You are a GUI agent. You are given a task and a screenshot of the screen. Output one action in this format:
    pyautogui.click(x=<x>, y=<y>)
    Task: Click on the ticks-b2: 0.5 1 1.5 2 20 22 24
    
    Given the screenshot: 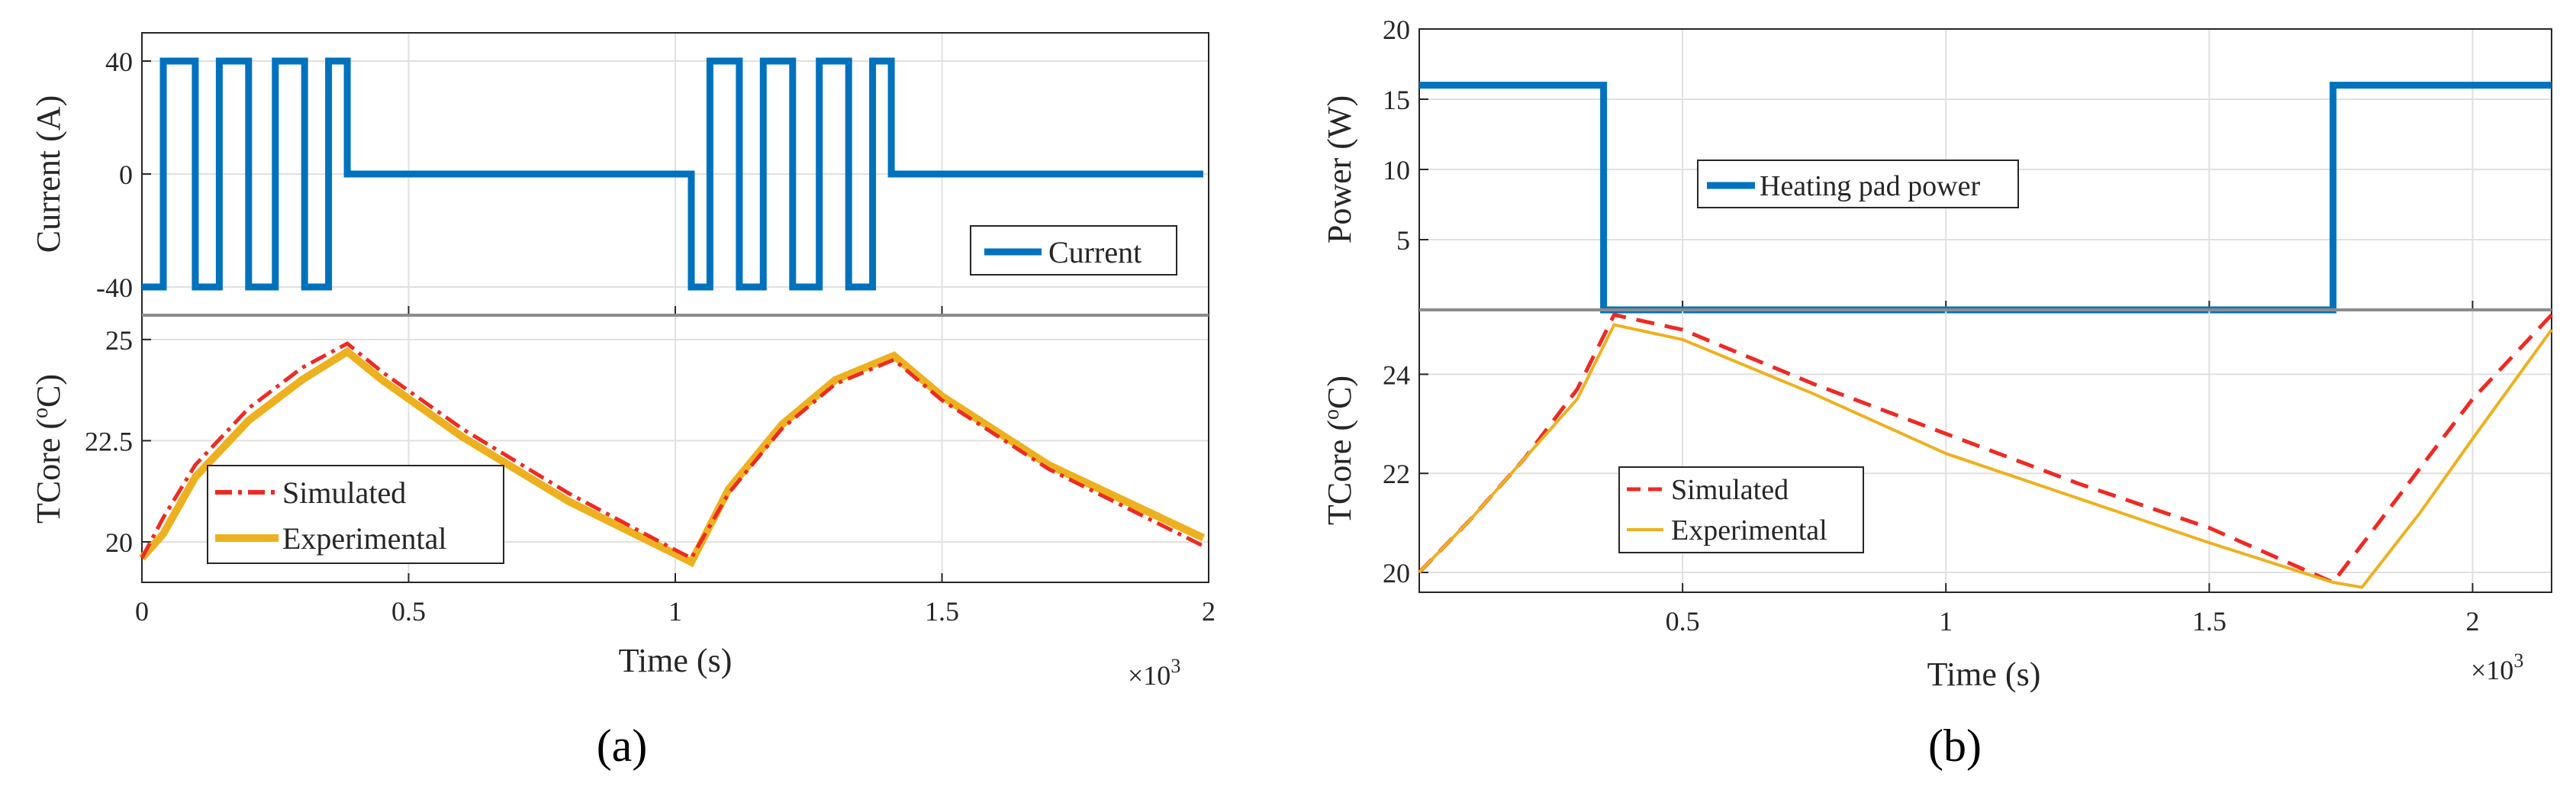 What is the action you would take?
    pyautogui.click(x=1931, y=498)
    